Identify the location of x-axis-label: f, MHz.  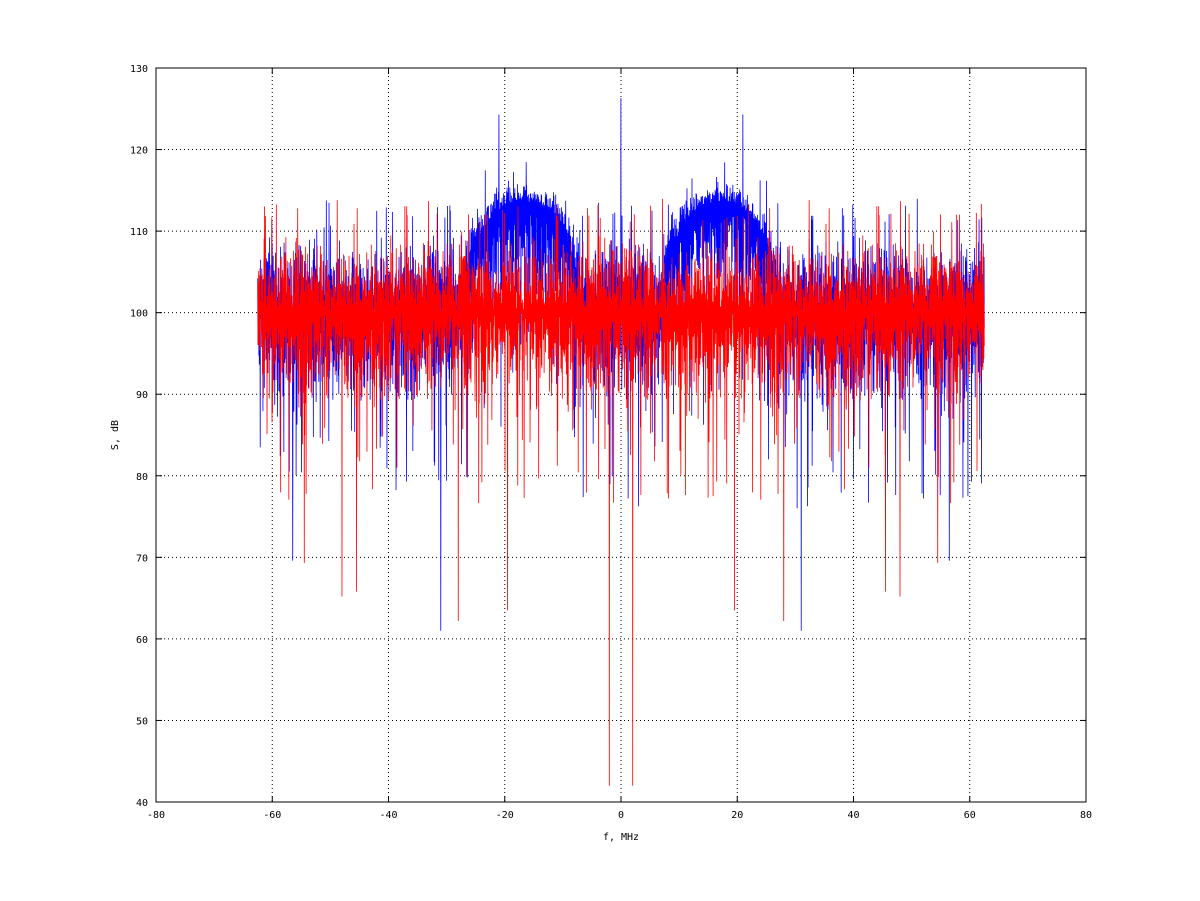
(621, 837).